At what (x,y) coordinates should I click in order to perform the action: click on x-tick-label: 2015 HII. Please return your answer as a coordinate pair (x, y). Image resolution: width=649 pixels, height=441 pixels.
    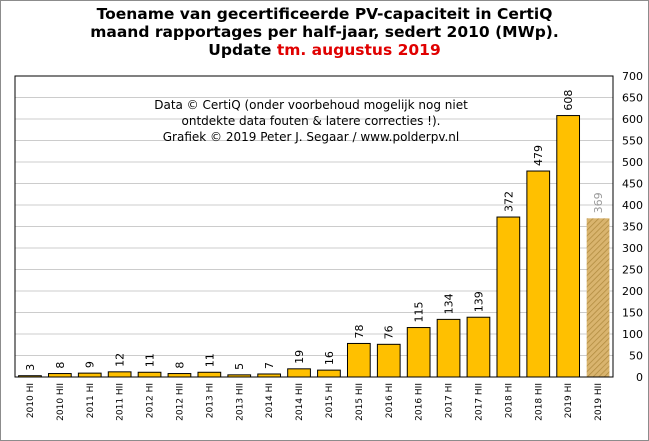
    Looking at the image, I should click on (360, 402).